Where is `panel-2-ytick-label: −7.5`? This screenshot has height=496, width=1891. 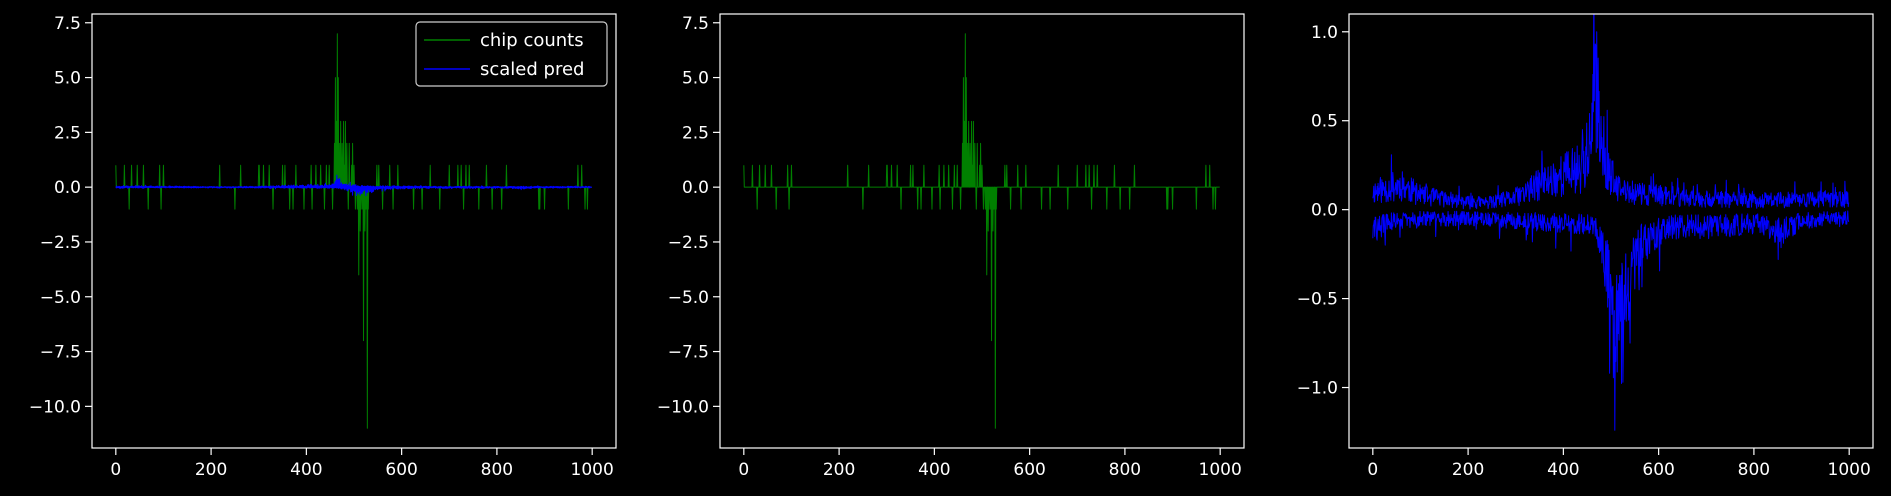 panel-2-ytick-label: −7.5 is located at coordinates (688, 353).